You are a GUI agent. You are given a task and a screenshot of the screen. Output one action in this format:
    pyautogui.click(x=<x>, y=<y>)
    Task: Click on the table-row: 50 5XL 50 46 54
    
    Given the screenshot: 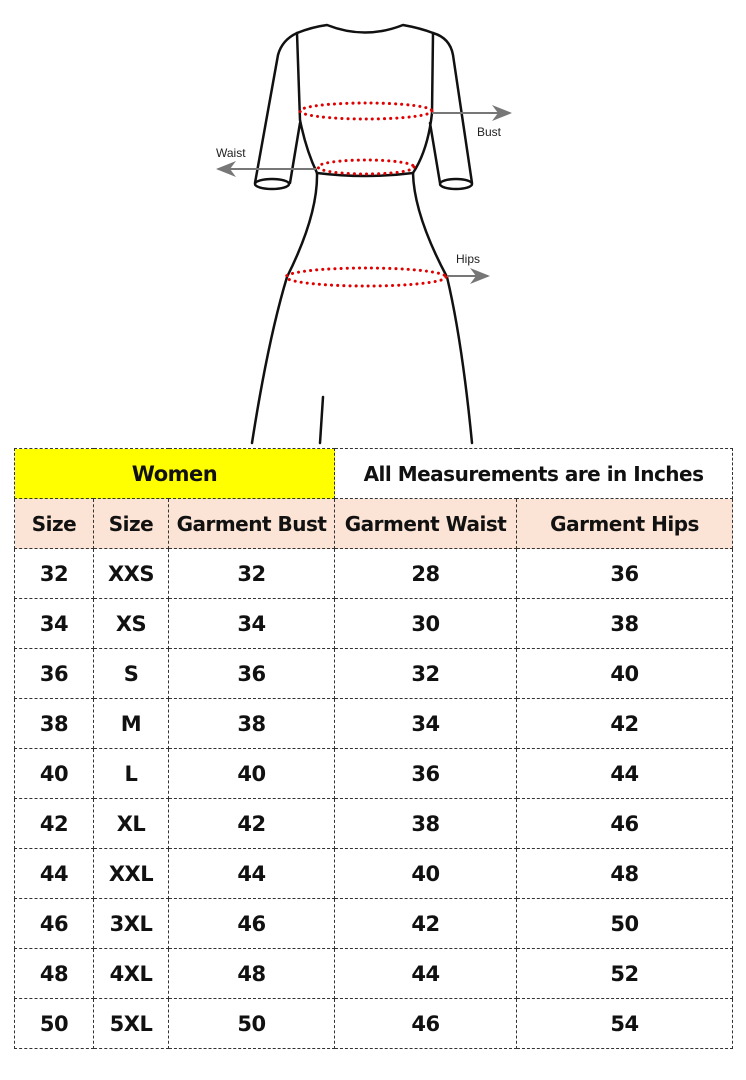 What is the action you would take?
    pyautogui.click(x=374, y=1023)
    